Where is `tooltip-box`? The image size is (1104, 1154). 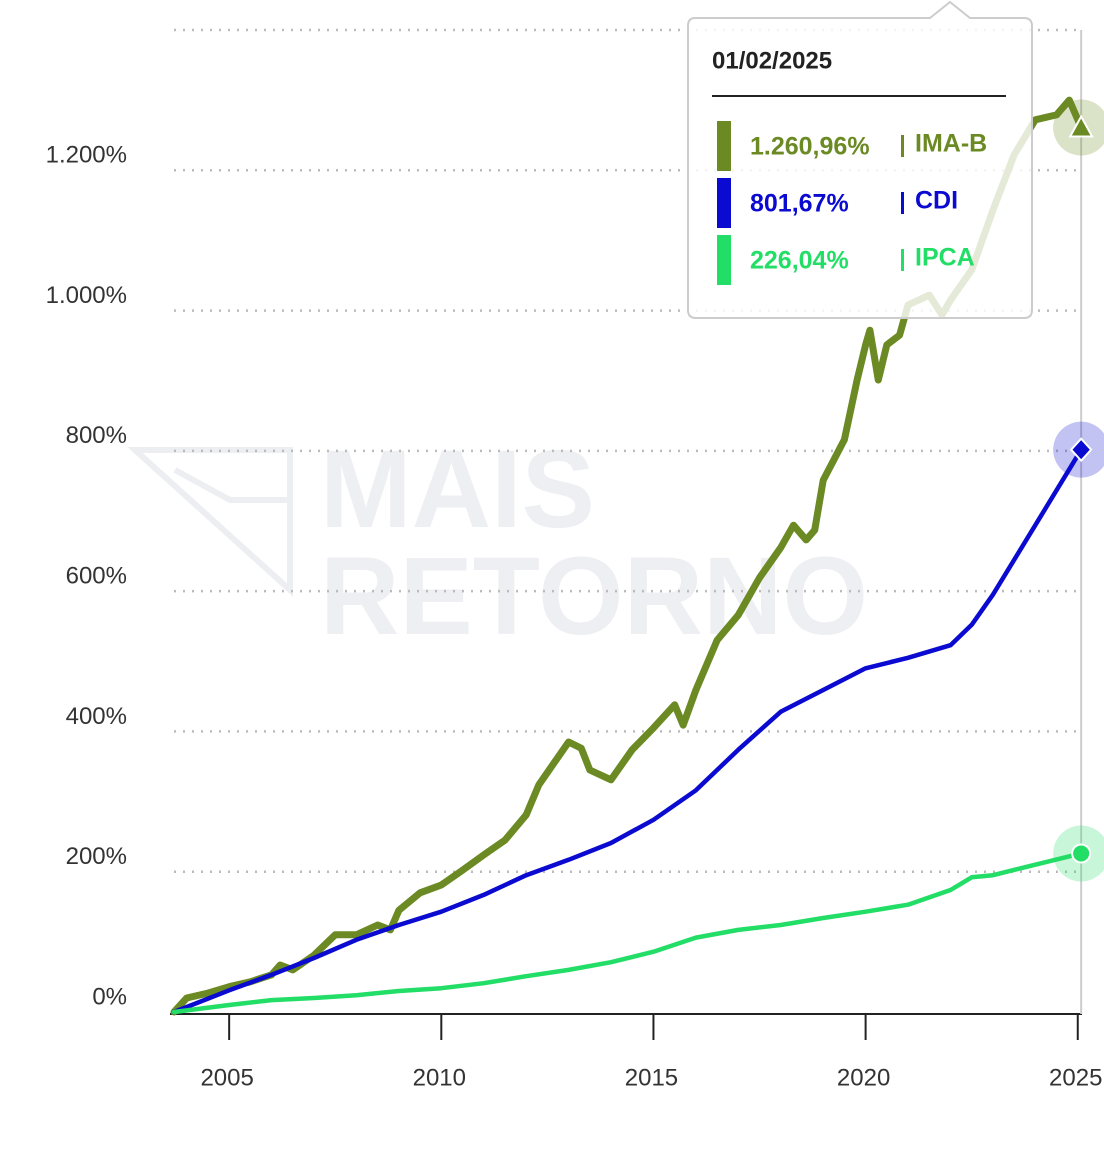
tooltip-box is located at coordinates (860, 159).